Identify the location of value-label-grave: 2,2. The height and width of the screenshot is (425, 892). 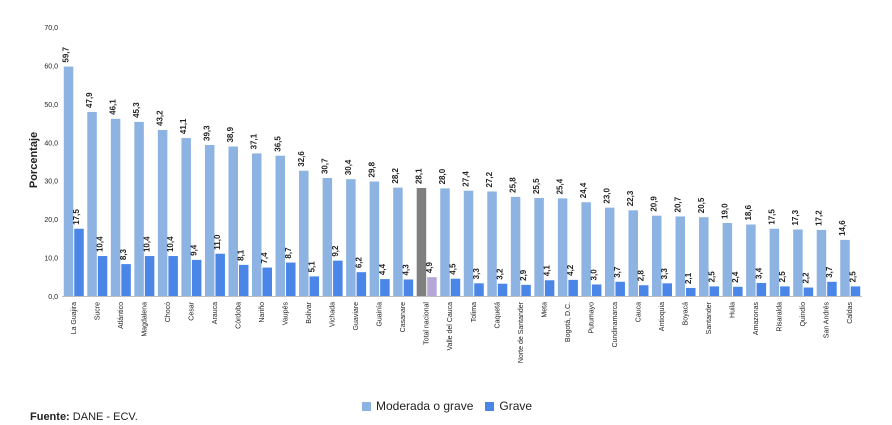
(805, 278).